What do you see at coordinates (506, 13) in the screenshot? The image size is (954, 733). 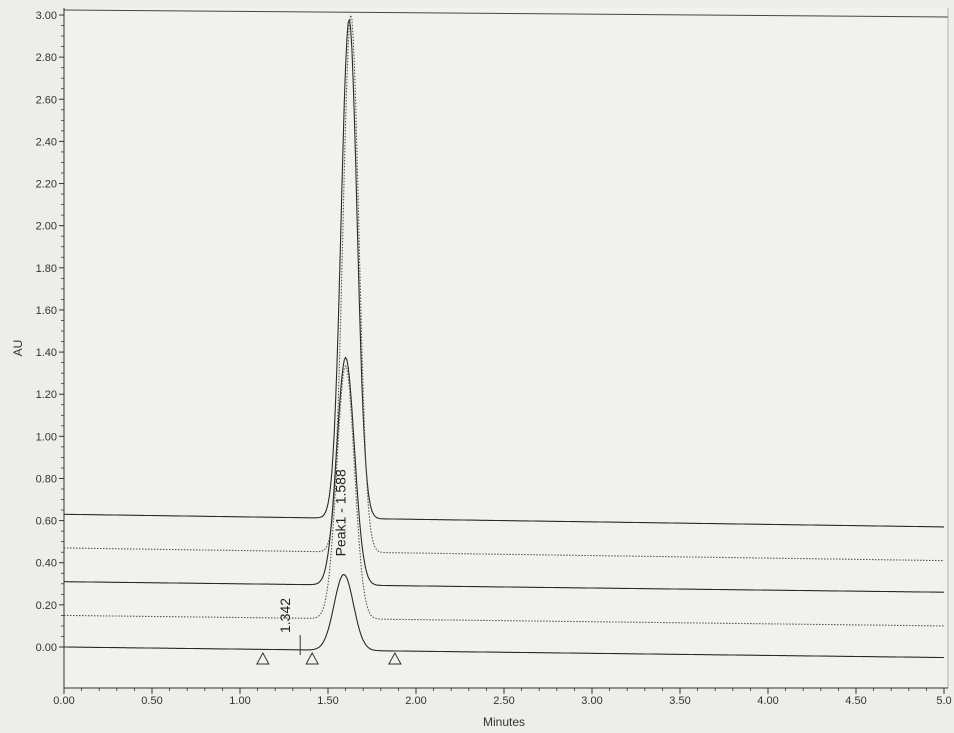 I see `top-border-line` at bounding box center [506, 13].